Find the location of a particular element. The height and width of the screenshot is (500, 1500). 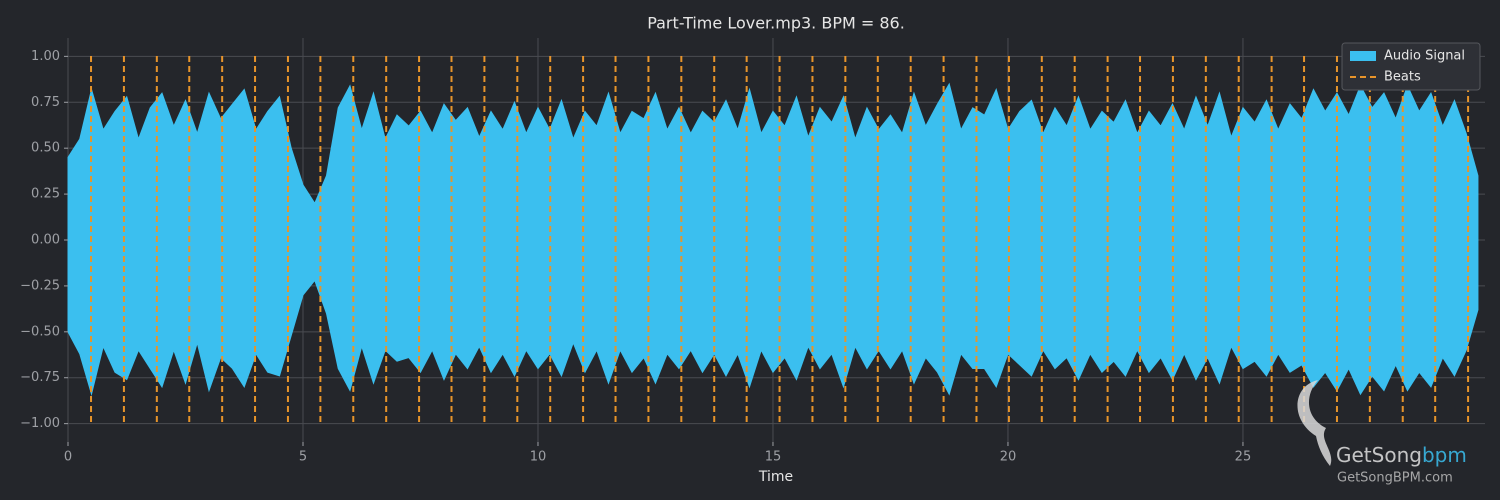

x-tick-label: 0 is located at coordinates (68, 457).